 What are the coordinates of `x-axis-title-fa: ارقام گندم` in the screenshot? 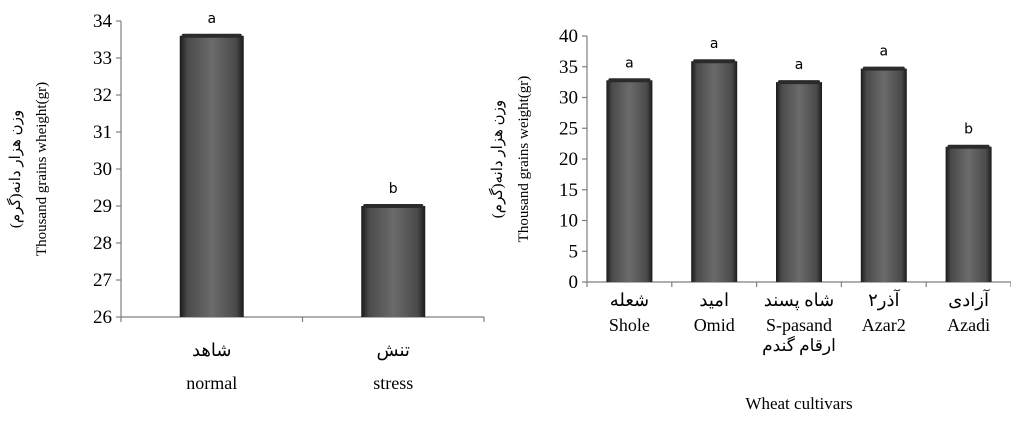 It's located at (799, 345).